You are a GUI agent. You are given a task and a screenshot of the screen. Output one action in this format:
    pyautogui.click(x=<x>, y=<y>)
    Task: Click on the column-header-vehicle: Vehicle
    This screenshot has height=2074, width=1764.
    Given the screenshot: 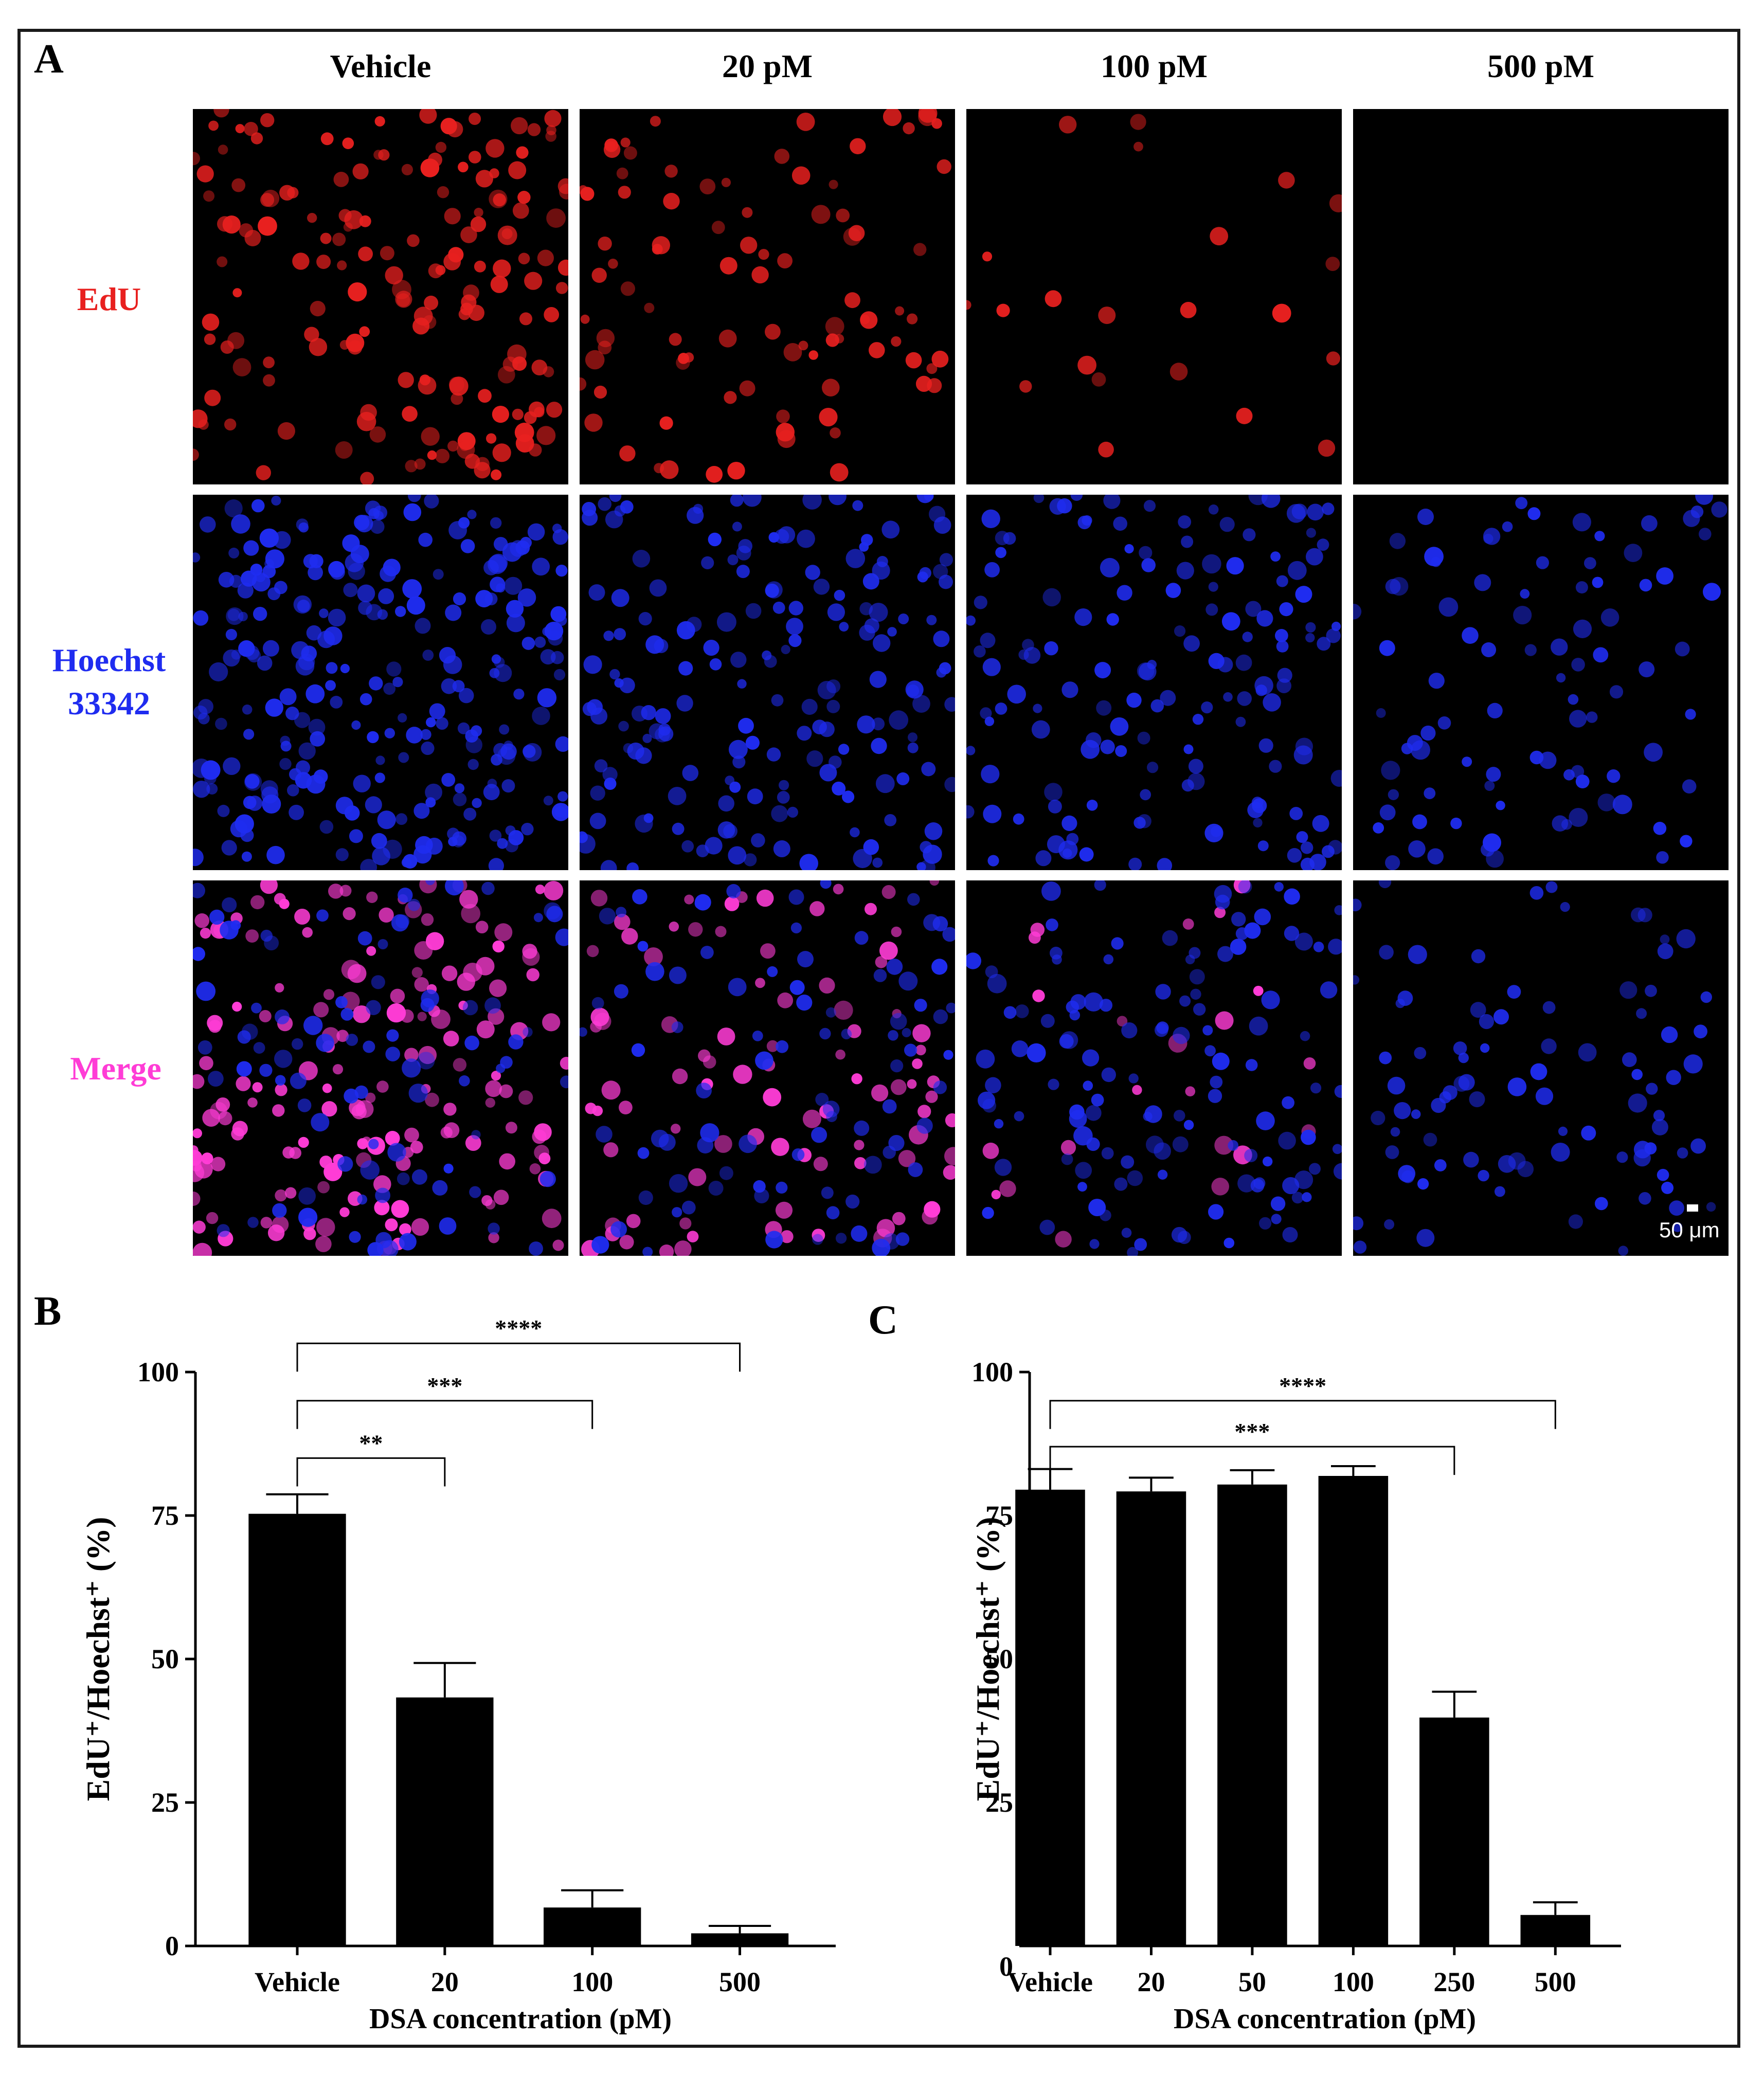 What is the action you would take?
    pyautogui.click(x=380, y=66)
    